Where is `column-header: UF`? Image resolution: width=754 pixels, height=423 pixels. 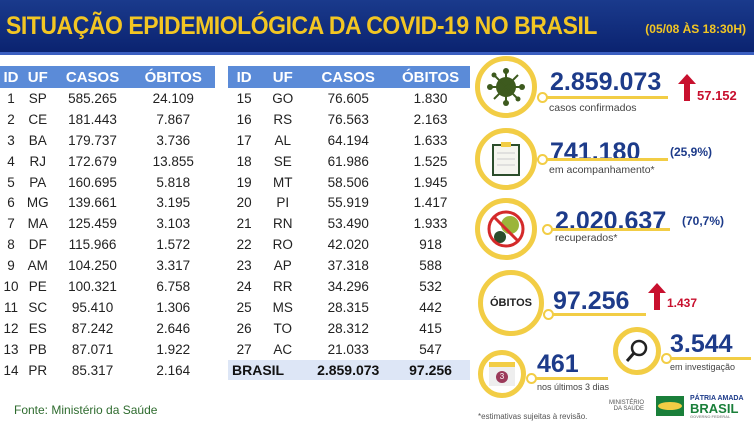 column-header: UF is located at coordinates (37, 77).